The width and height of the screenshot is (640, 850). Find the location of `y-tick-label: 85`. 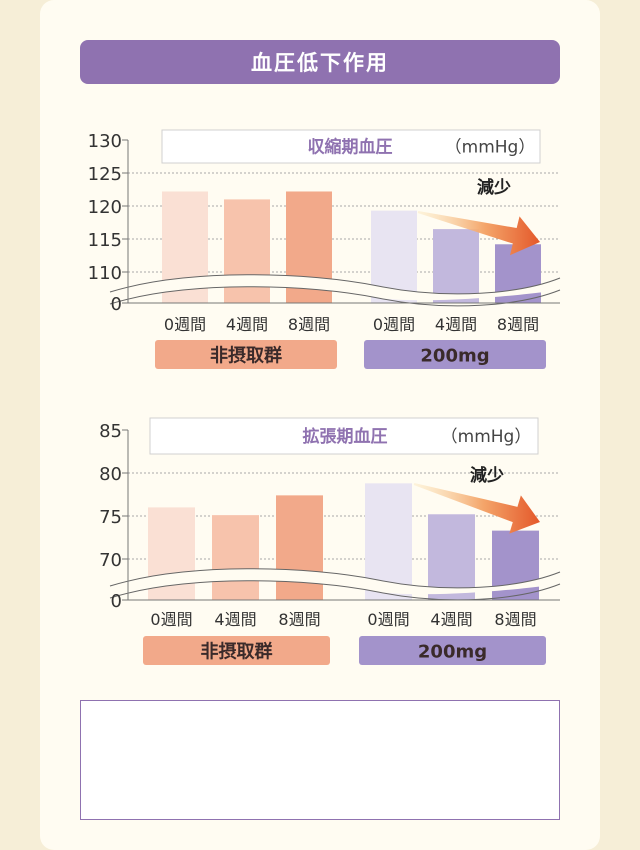

y-tick-label: 85 is located at coordinates (110, 431).